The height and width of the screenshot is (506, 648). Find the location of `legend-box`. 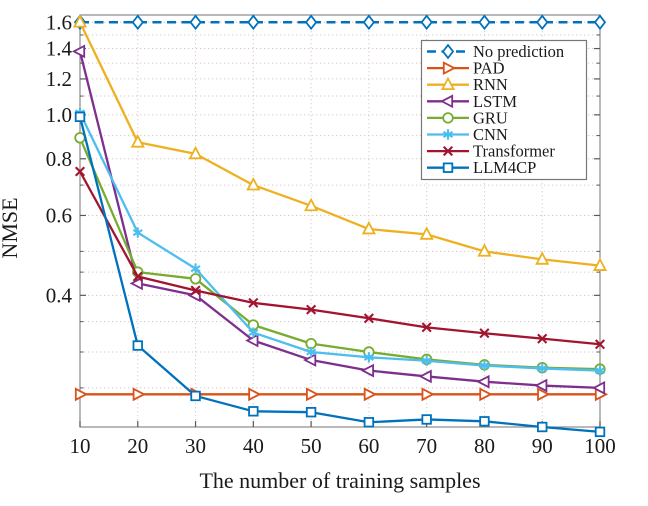

legend-box is located at coordinates (504, 110).